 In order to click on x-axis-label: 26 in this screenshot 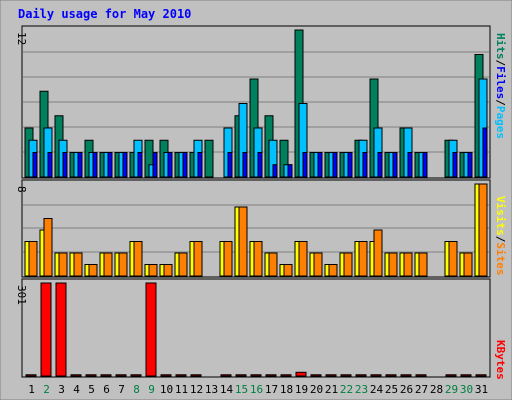, I will do `click(406, 389)`.